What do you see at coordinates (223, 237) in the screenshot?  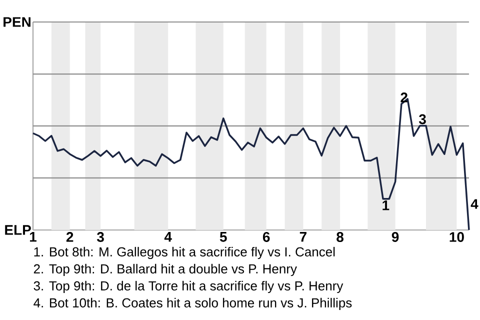 I see `x-tick-label: 5` at bounding box center [223, 237].